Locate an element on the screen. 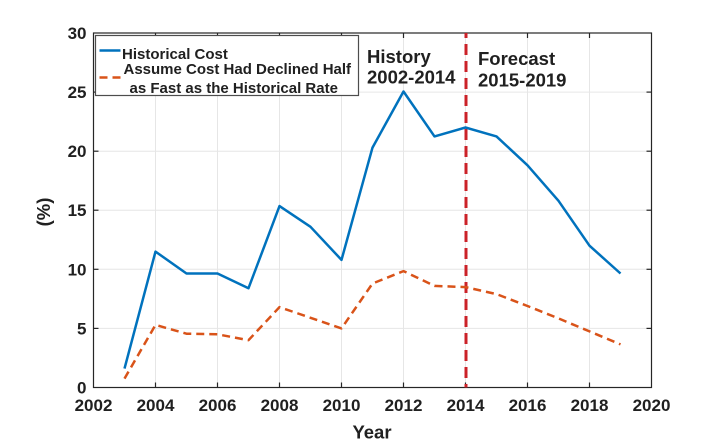 This screenshot has height=445, width=720. svg-text: 5 is located at coordinates (81, 328).